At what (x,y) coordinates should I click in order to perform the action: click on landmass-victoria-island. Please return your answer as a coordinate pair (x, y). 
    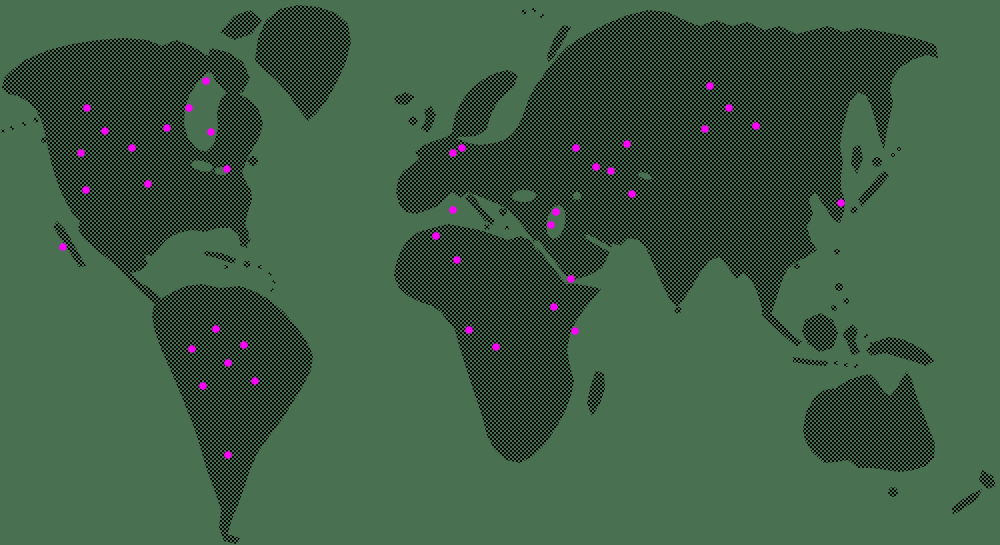
    Looking at the image, I should click on (166, 58).